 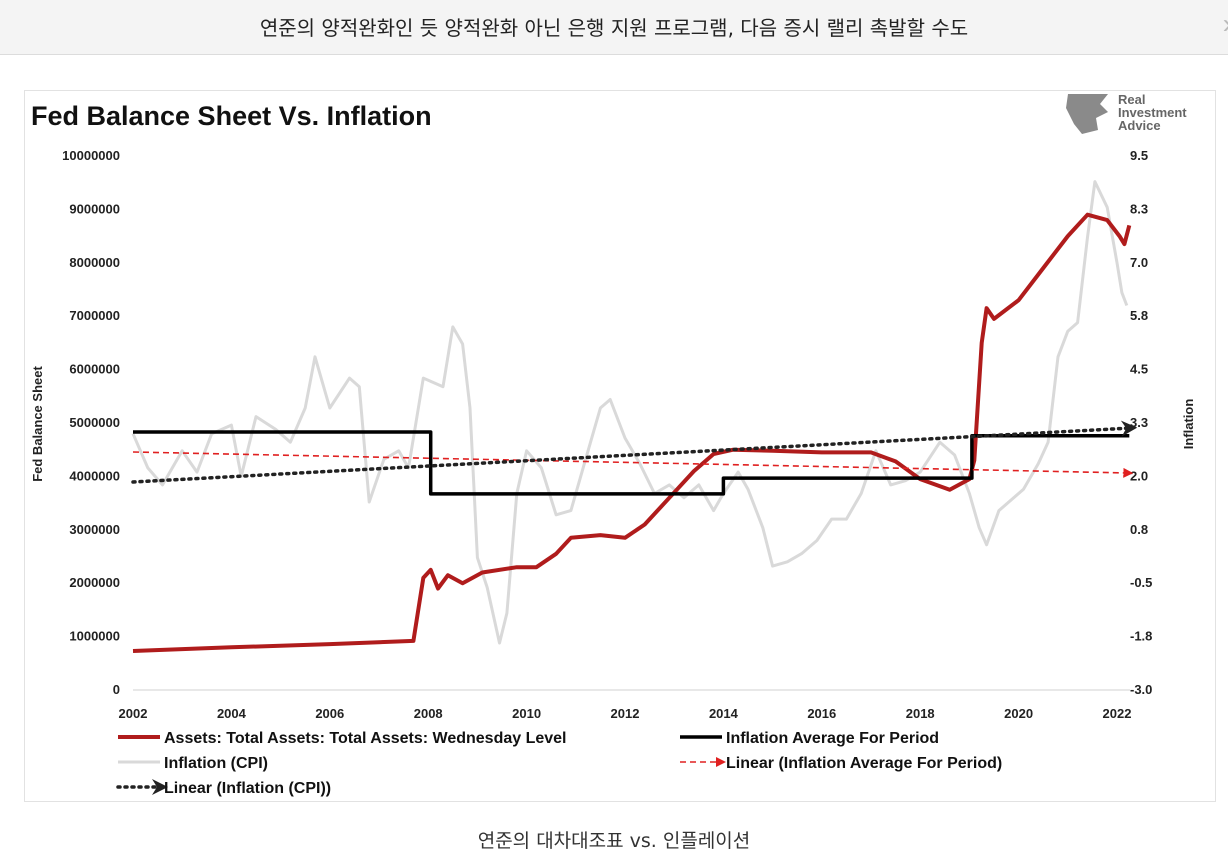 I want to click on y-tick-label: 0, so click(x=116, y=689).